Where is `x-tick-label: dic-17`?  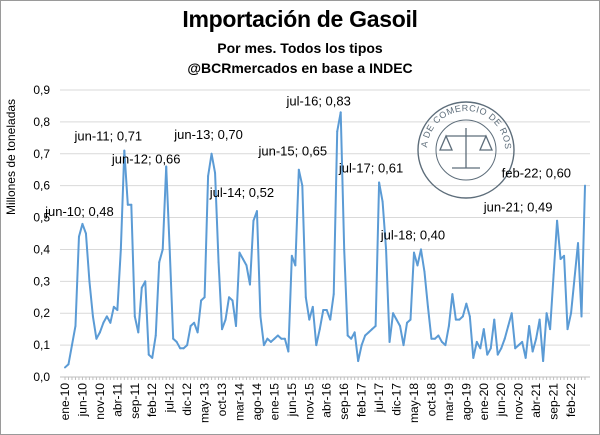
x-tick-label: dic-17 is located at coordinates (397, 399).